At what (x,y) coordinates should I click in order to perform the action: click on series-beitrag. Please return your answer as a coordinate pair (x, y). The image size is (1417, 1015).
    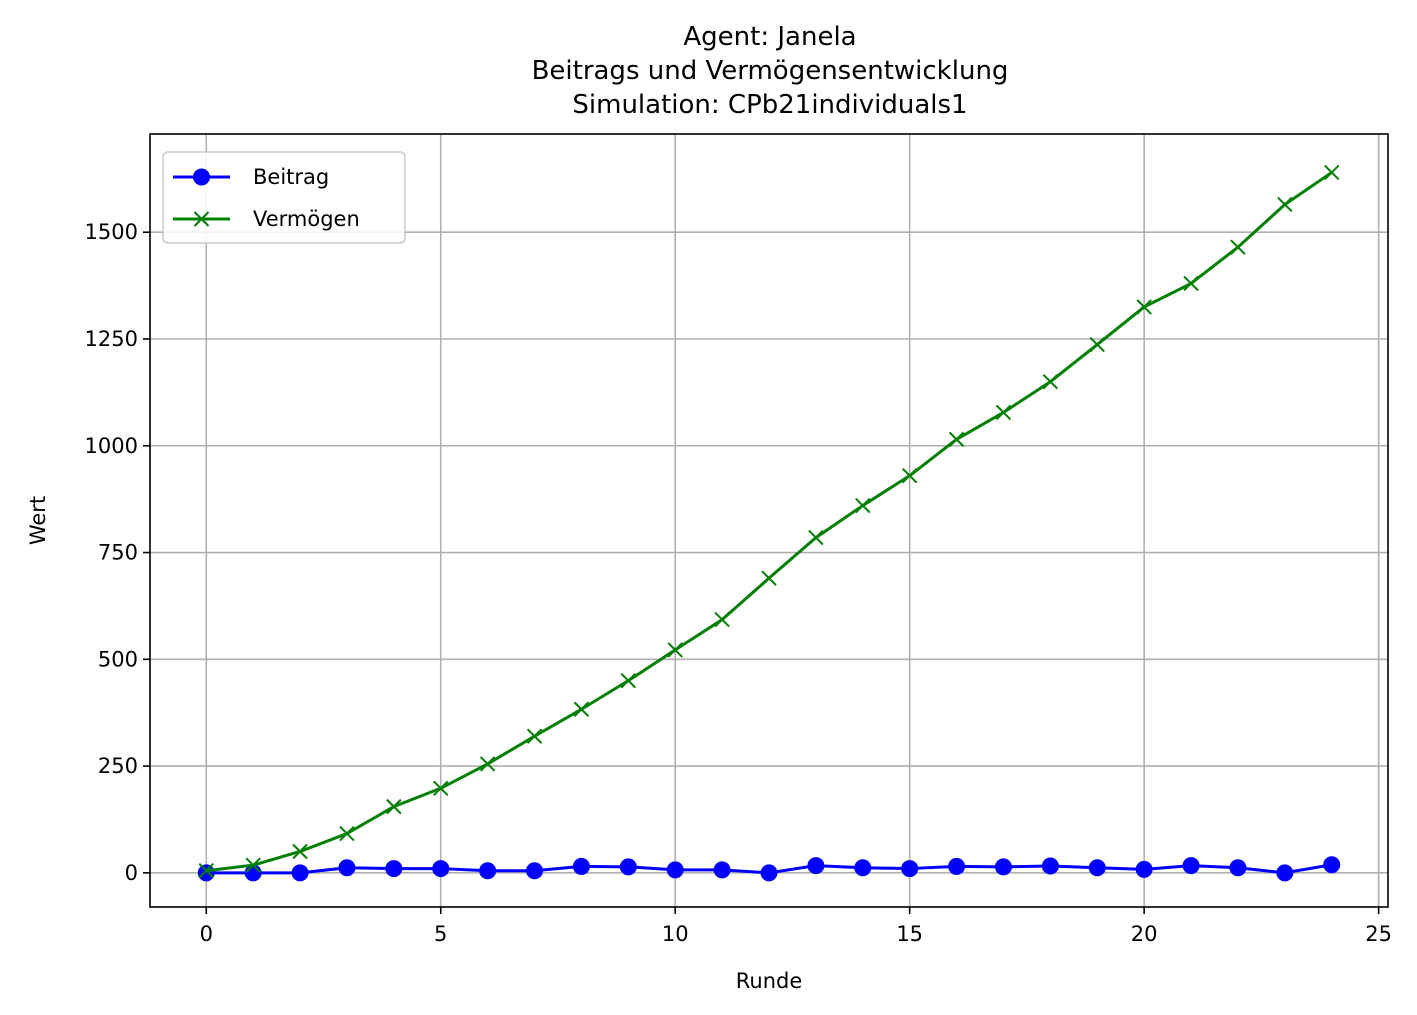
    Looking at the image, I should click on (769, 869).